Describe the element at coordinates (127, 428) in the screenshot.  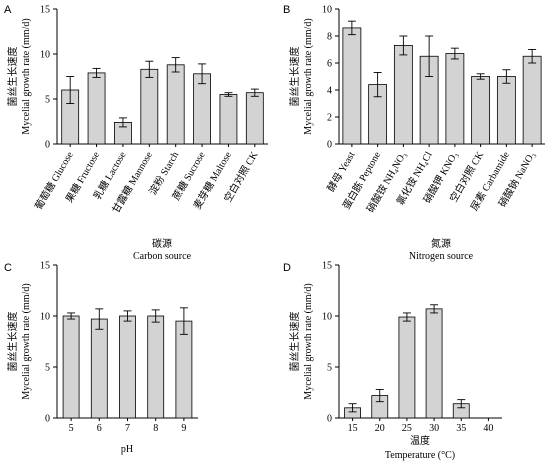
I see `x-tick-label: 7` at that location.